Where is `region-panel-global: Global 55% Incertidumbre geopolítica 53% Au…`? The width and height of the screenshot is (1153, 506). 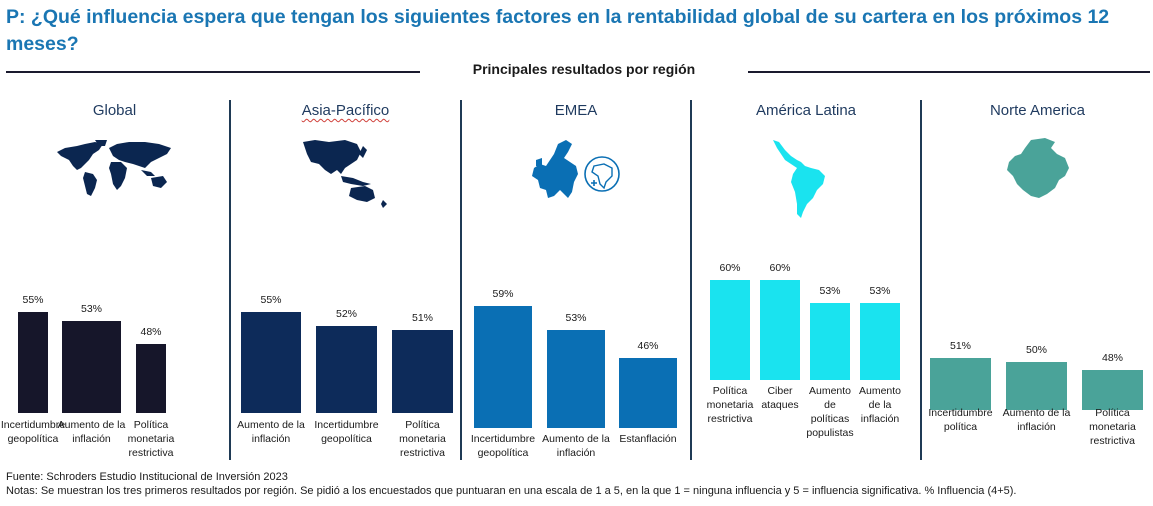
region-panel-global: Global 55% Incertidumbre geopolítica 53% Au… is located at coordinates (114, 281).